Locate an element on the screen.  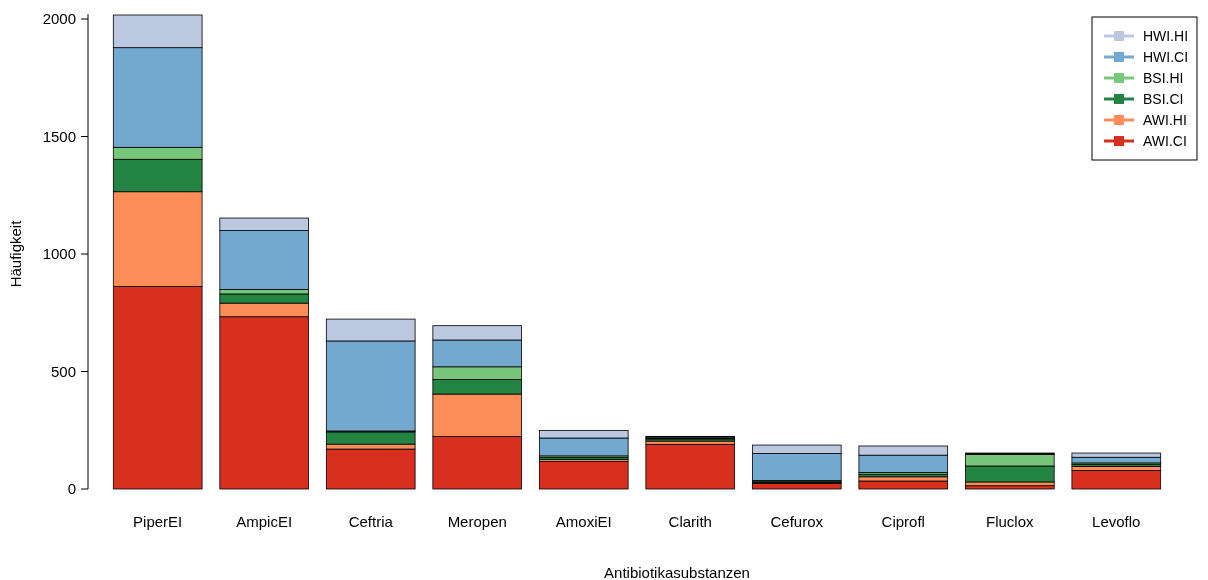
y-tick-label: 1000 is located at coordinates (59, 254).